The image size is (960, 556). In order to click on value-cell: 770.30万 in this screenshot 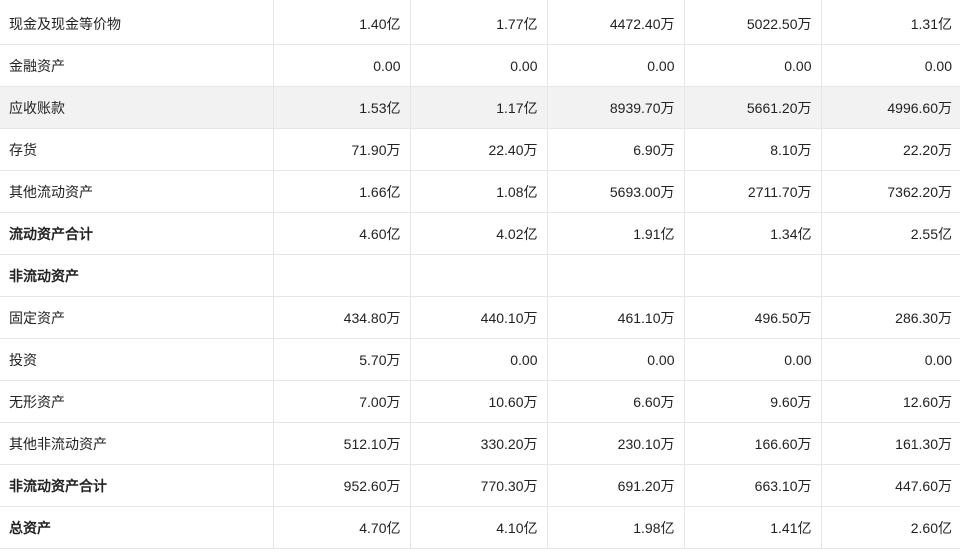, I will do `click(478, 485)`.